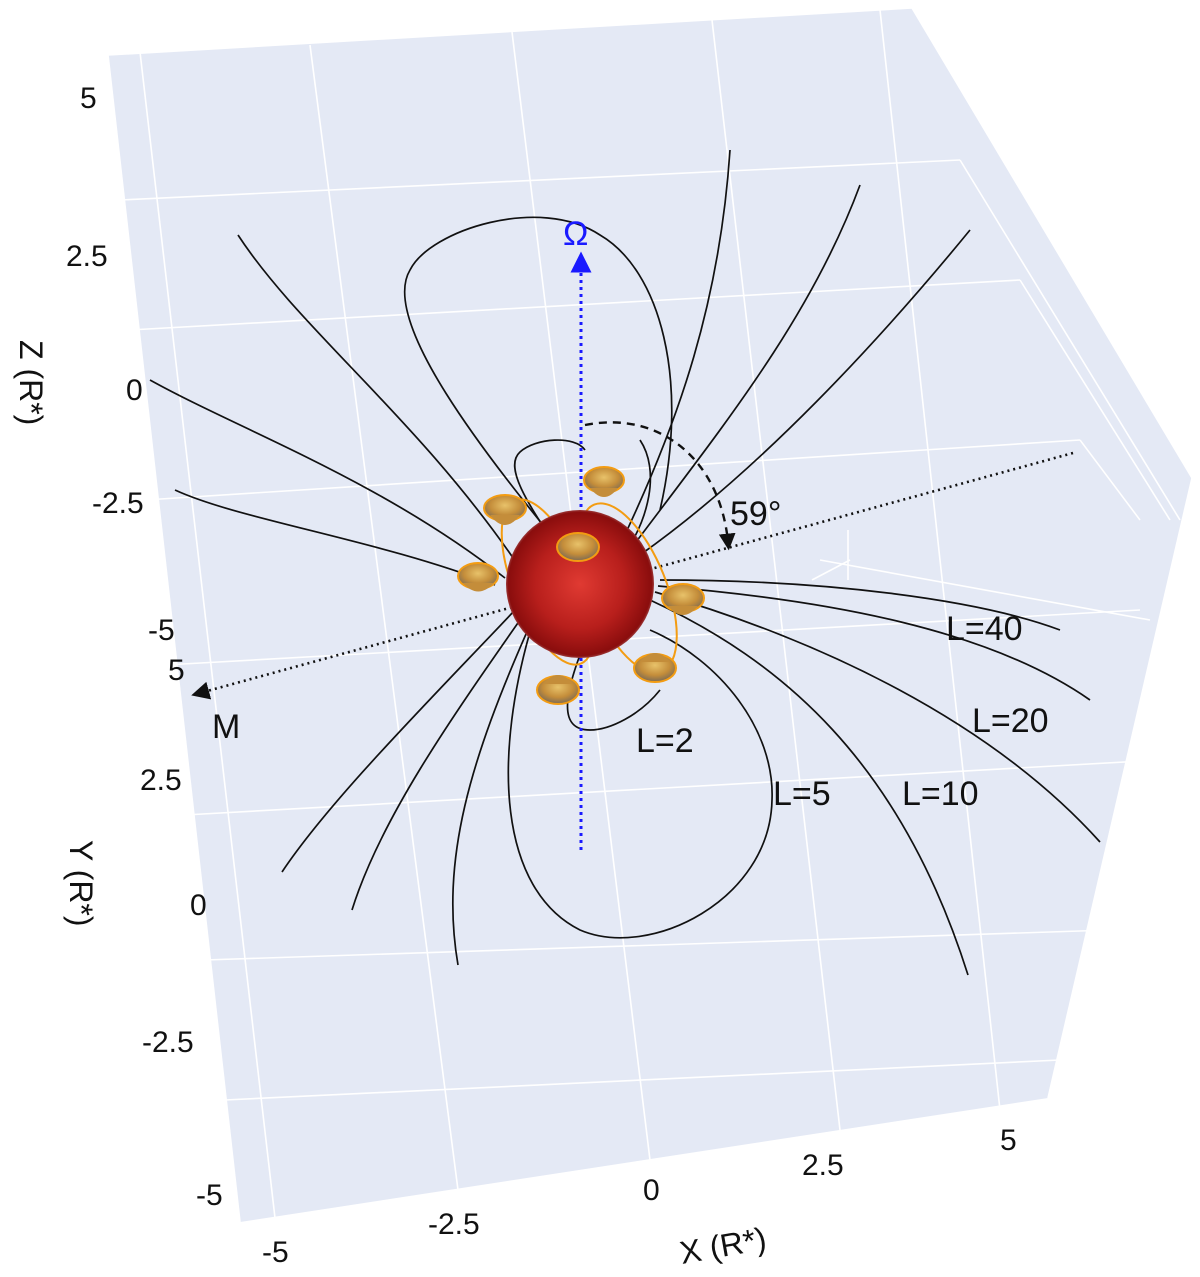 The height and width of the screenshot is (1277, 1200). I want to click on y-tick-2.5: 2.5, so click(161, 780).